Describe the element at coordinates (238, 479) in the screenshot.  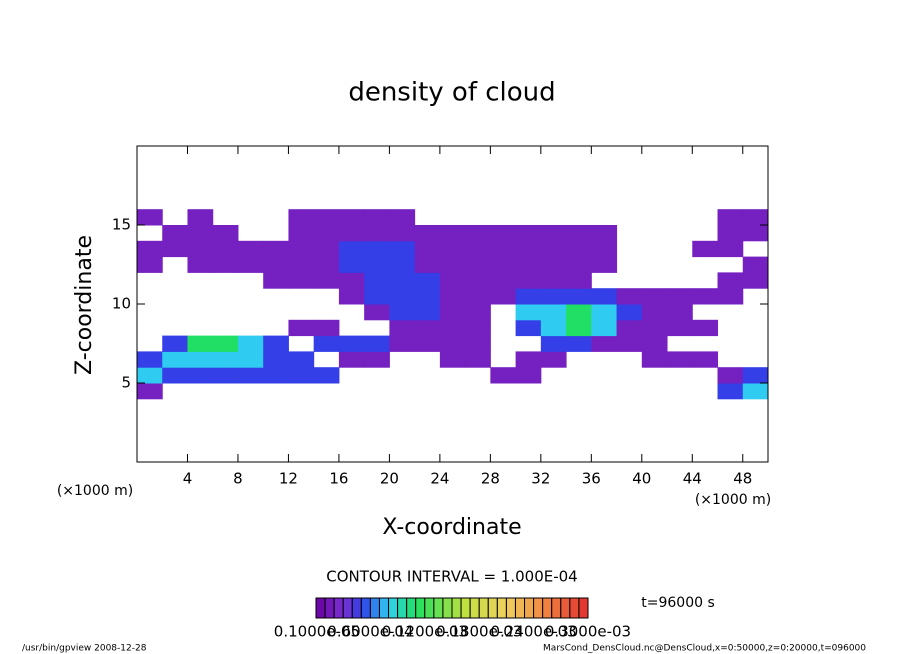
I see `x-tick-label: 8` at that location.